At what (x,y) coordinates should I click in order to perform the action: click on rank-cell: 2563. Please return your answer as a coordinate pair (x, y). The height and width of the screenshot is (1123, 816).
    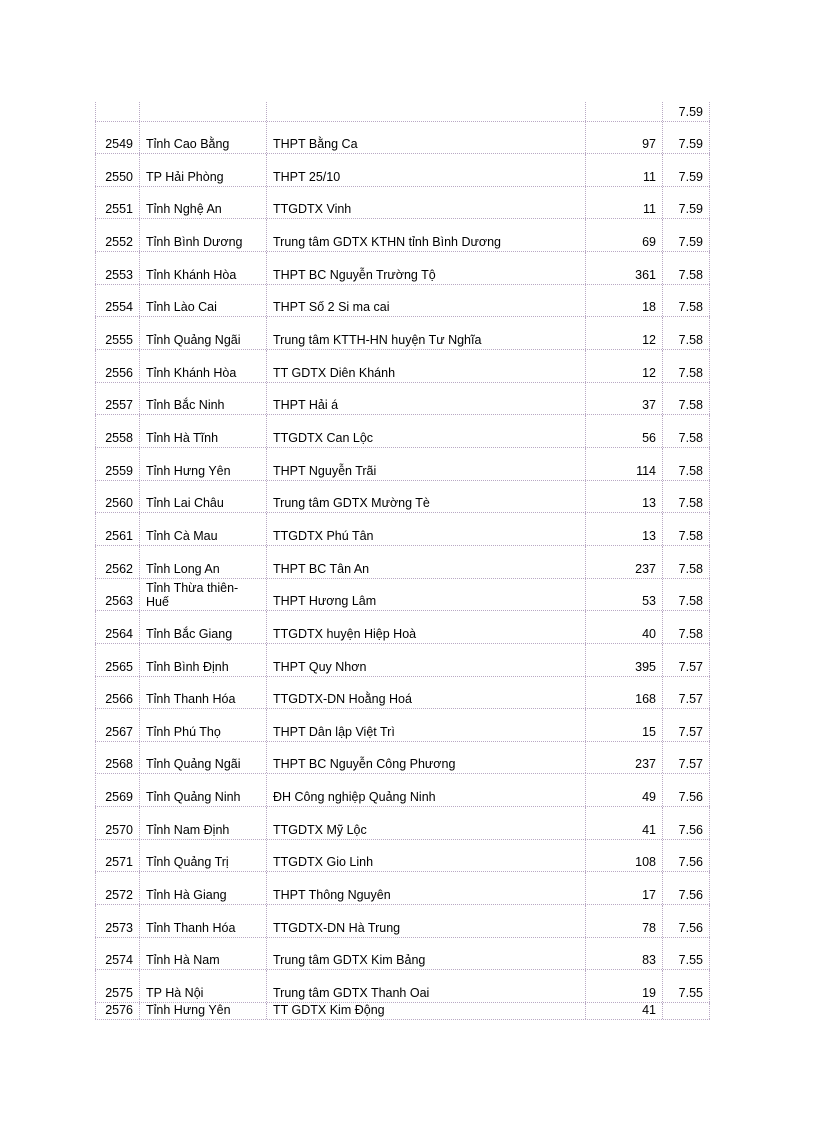
    Looking at the image, I should click on (117, 594).